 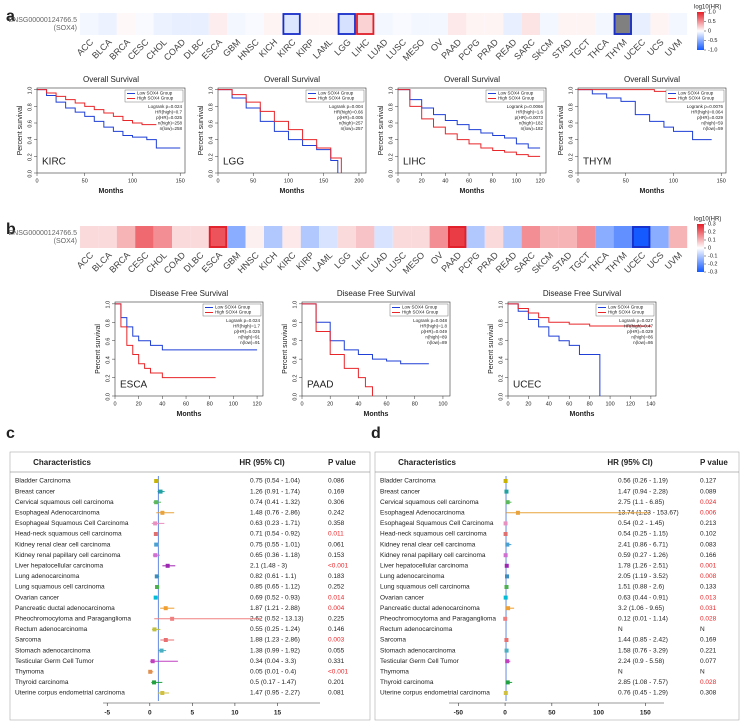 What do you see at coordinates (235, 713) in the screenshot?
I see `x-tick-label: 10` at bounding box center [235, 713].